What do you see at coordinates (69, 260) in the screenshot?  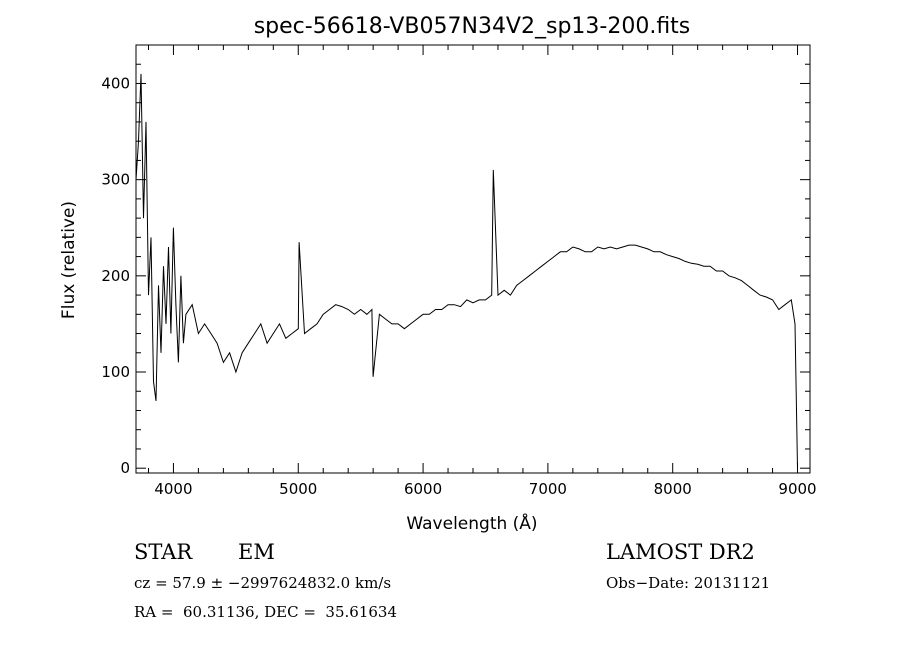 I see `y-axis-label: Flux (relative)` at bounding box center [69, 260].